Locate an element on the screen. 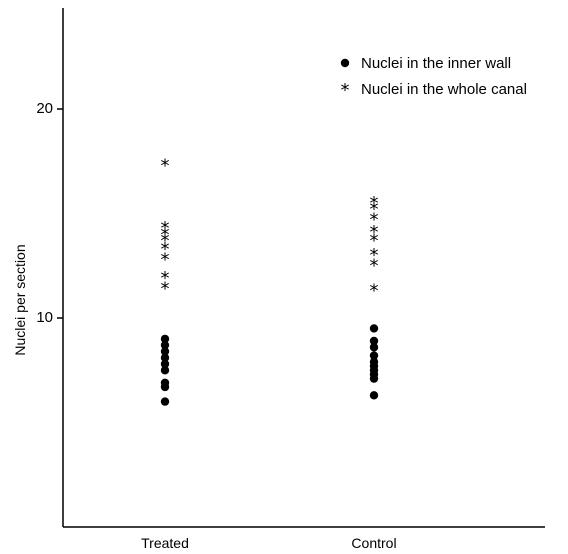 Image resolution: width=568 pixels, height=554 pixels. point-whole-canal-control-7: * is located at coordinates (374, 291).